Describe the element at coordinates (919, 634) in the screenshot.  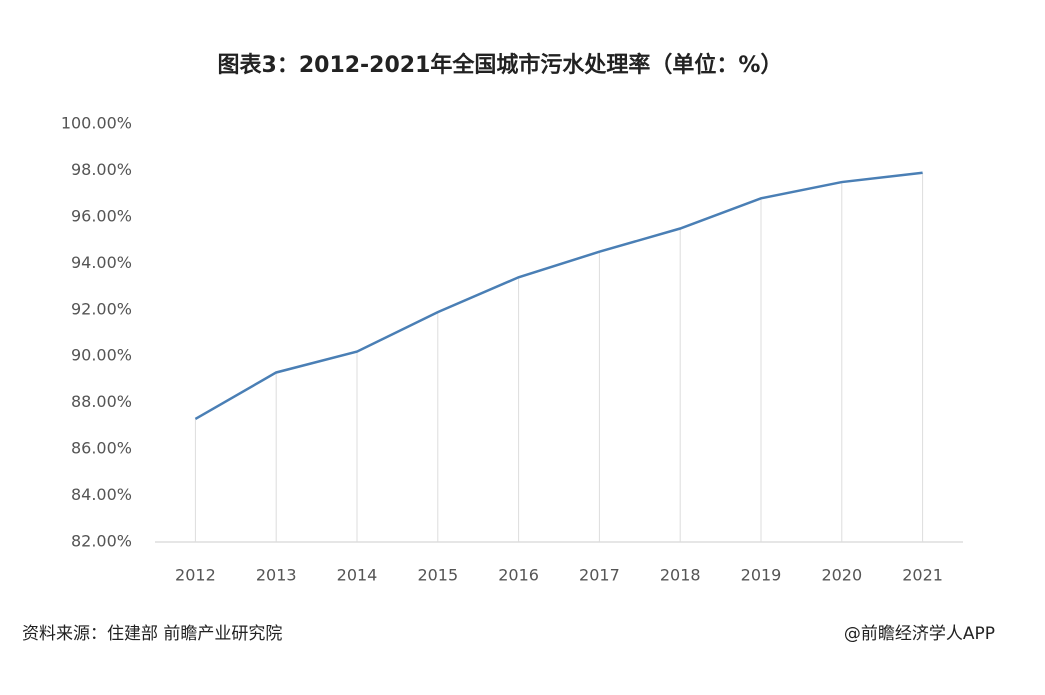
I see `credit-note: @前瞻经济学人APP` at that location.